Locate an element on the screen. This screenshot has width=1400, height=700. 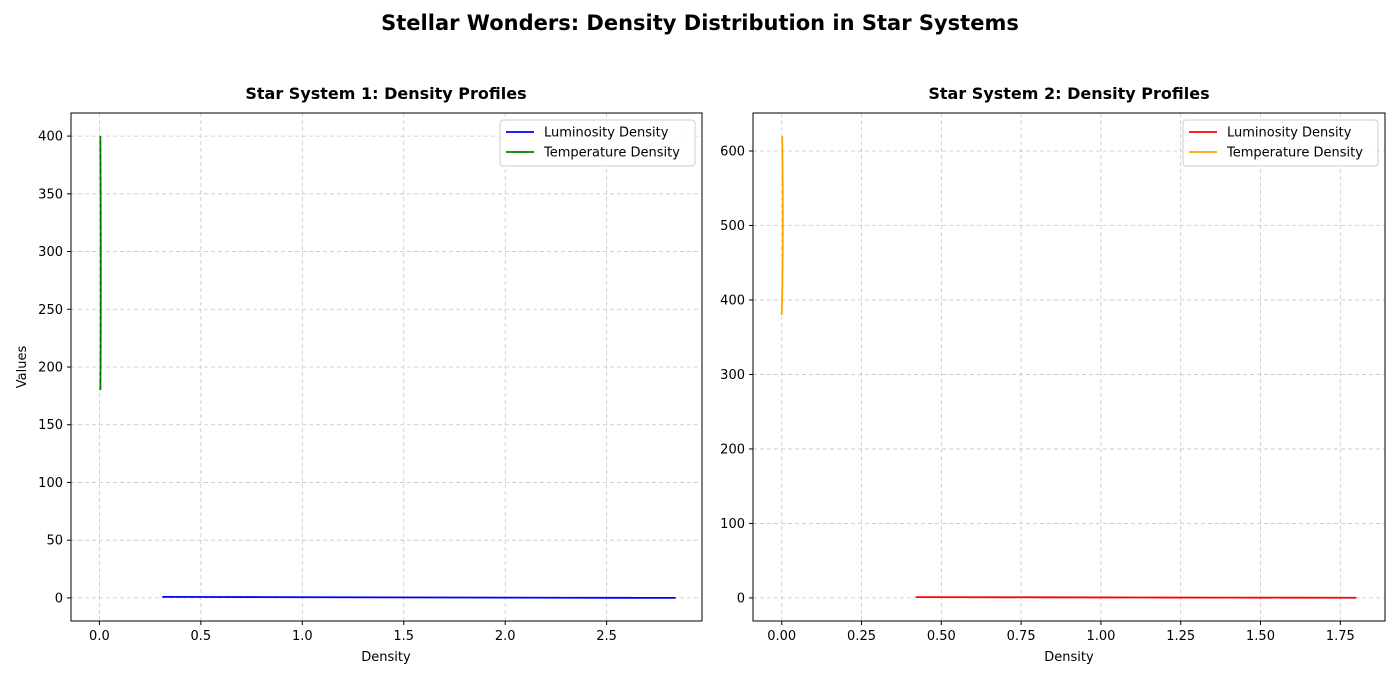
y-tick-label-2: 500 is located at coordinates (732, 226).